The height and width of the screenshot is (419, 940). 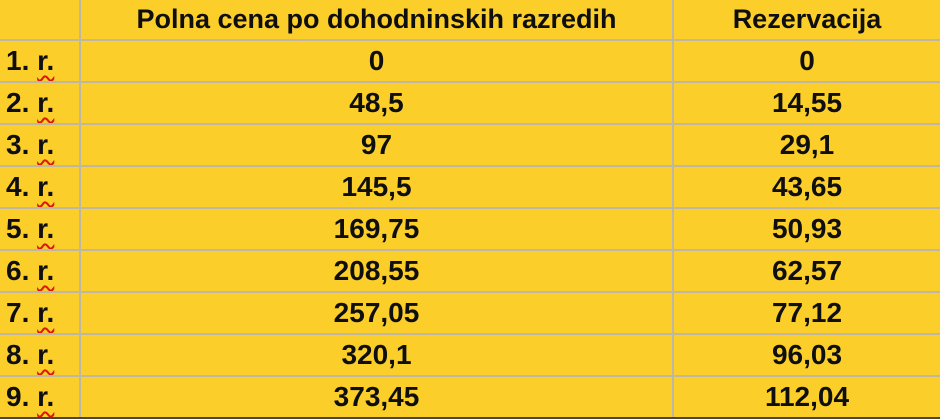 I want to click on row-label-cell: 3. r., so click(x=40, y=145).